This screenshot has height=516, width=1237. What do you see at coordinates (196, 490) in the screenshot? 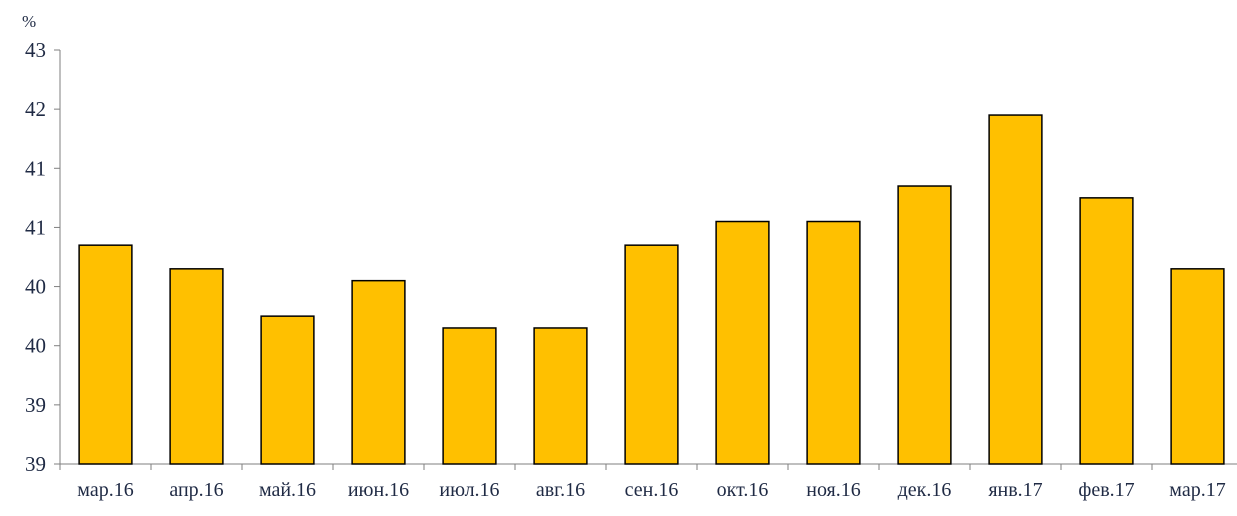
I see `x-tick-label: апр.16` at bounding box center [196, 490].